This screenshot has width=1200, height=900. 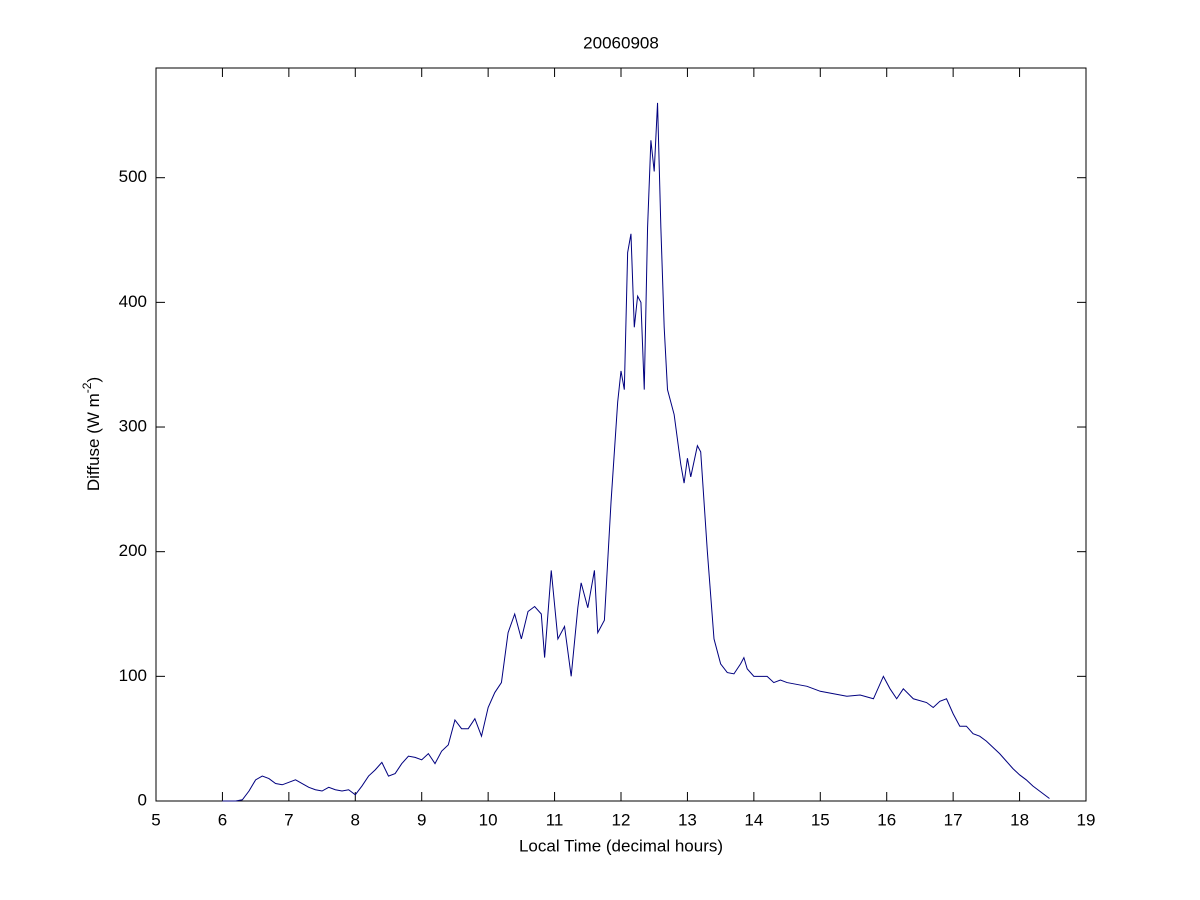 I want to click on x-axis-label: Local Time (decimal hours), so click(x=621, y=845).